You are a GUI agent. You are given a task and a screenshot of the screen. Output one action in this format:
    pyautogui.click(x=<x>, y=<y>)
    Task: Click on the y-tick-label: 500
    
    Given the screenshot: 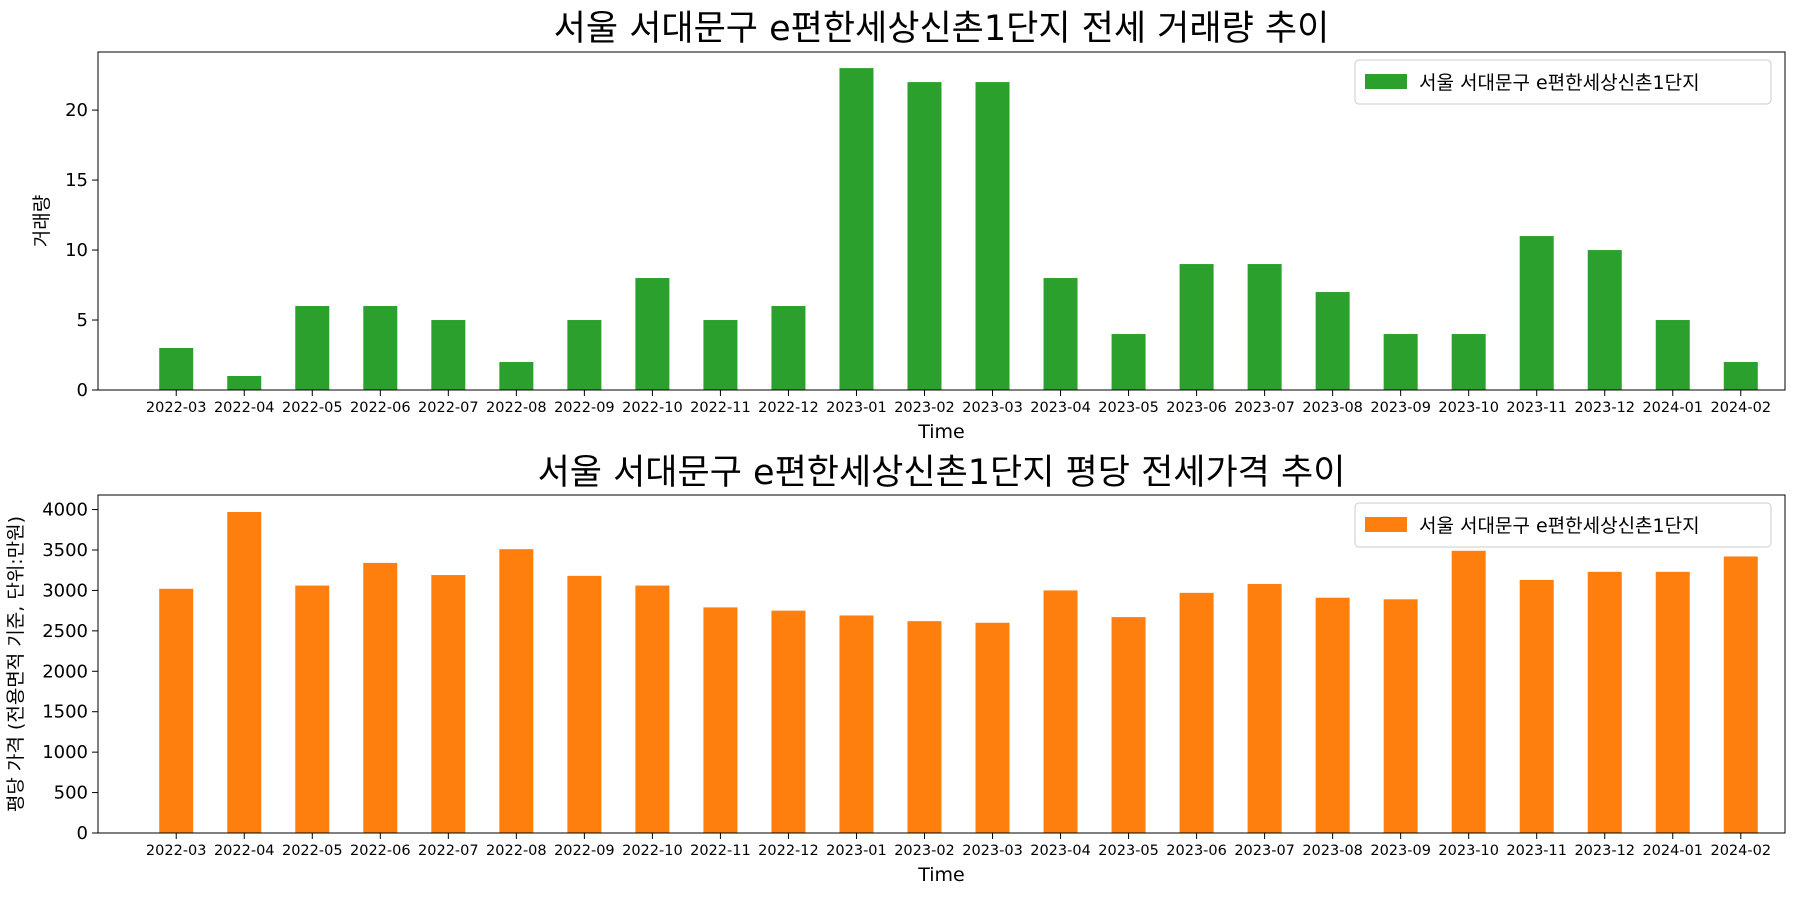 What is the action you would take?
    pyautogui.click(x=71, y=793)
    